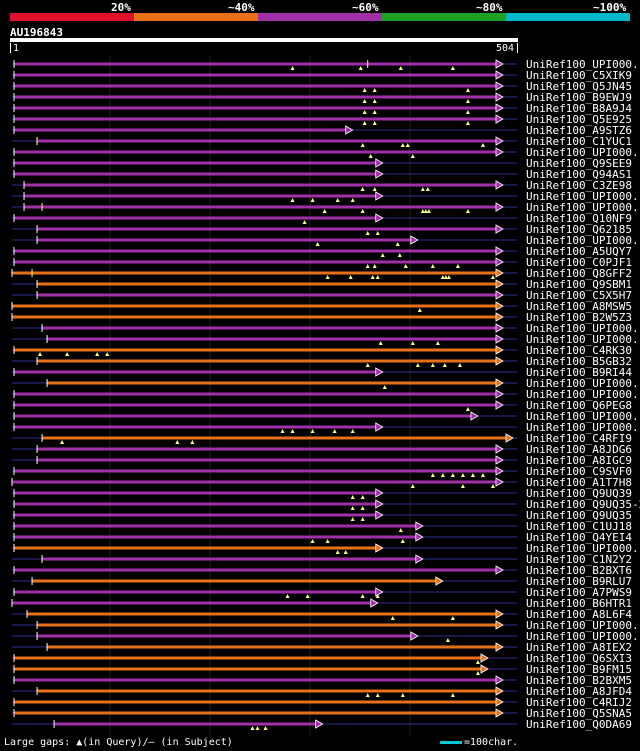 The image size is (640, 751). I want to click on query-end-label: 504, so click(505, 48).